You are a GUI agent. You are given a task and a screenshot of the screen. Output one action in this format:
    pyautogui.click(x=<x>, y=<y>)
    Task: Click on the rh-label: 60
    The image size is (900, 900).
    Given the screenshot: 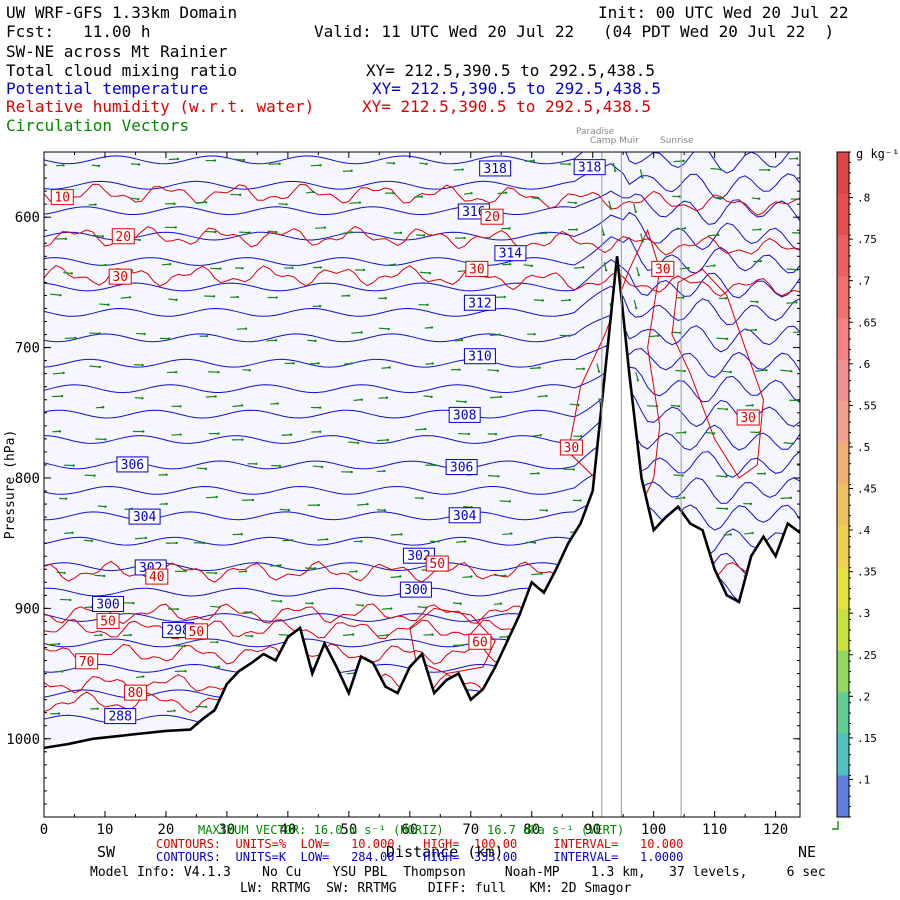 What is the action you would take?
    pyautogui.click(x=480, y=642)
    